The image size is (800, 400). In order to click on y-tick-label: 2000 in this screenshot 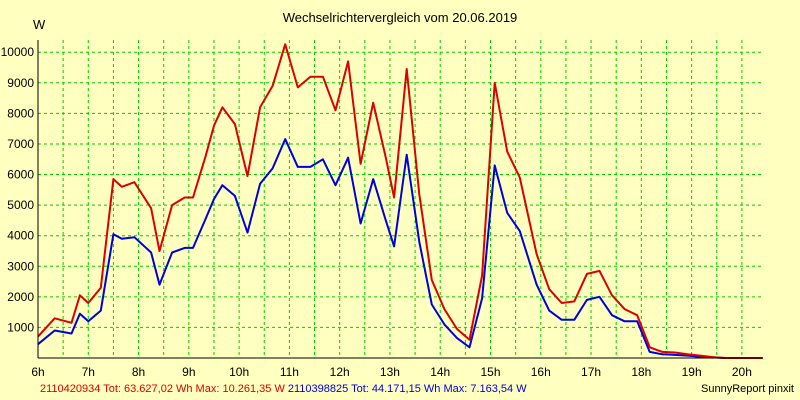, I will do `click(20, 297)`.